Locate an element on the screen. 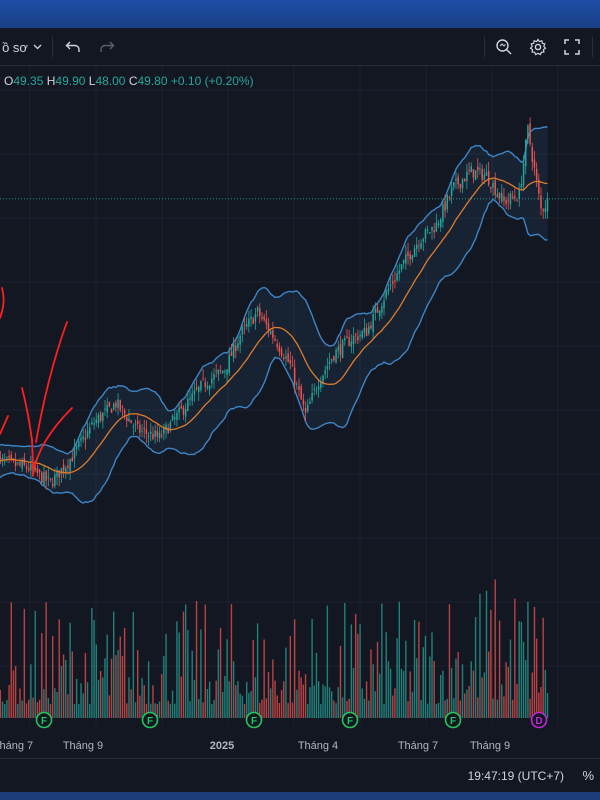  event-marker-label: D is located at coordinates (538, 721).